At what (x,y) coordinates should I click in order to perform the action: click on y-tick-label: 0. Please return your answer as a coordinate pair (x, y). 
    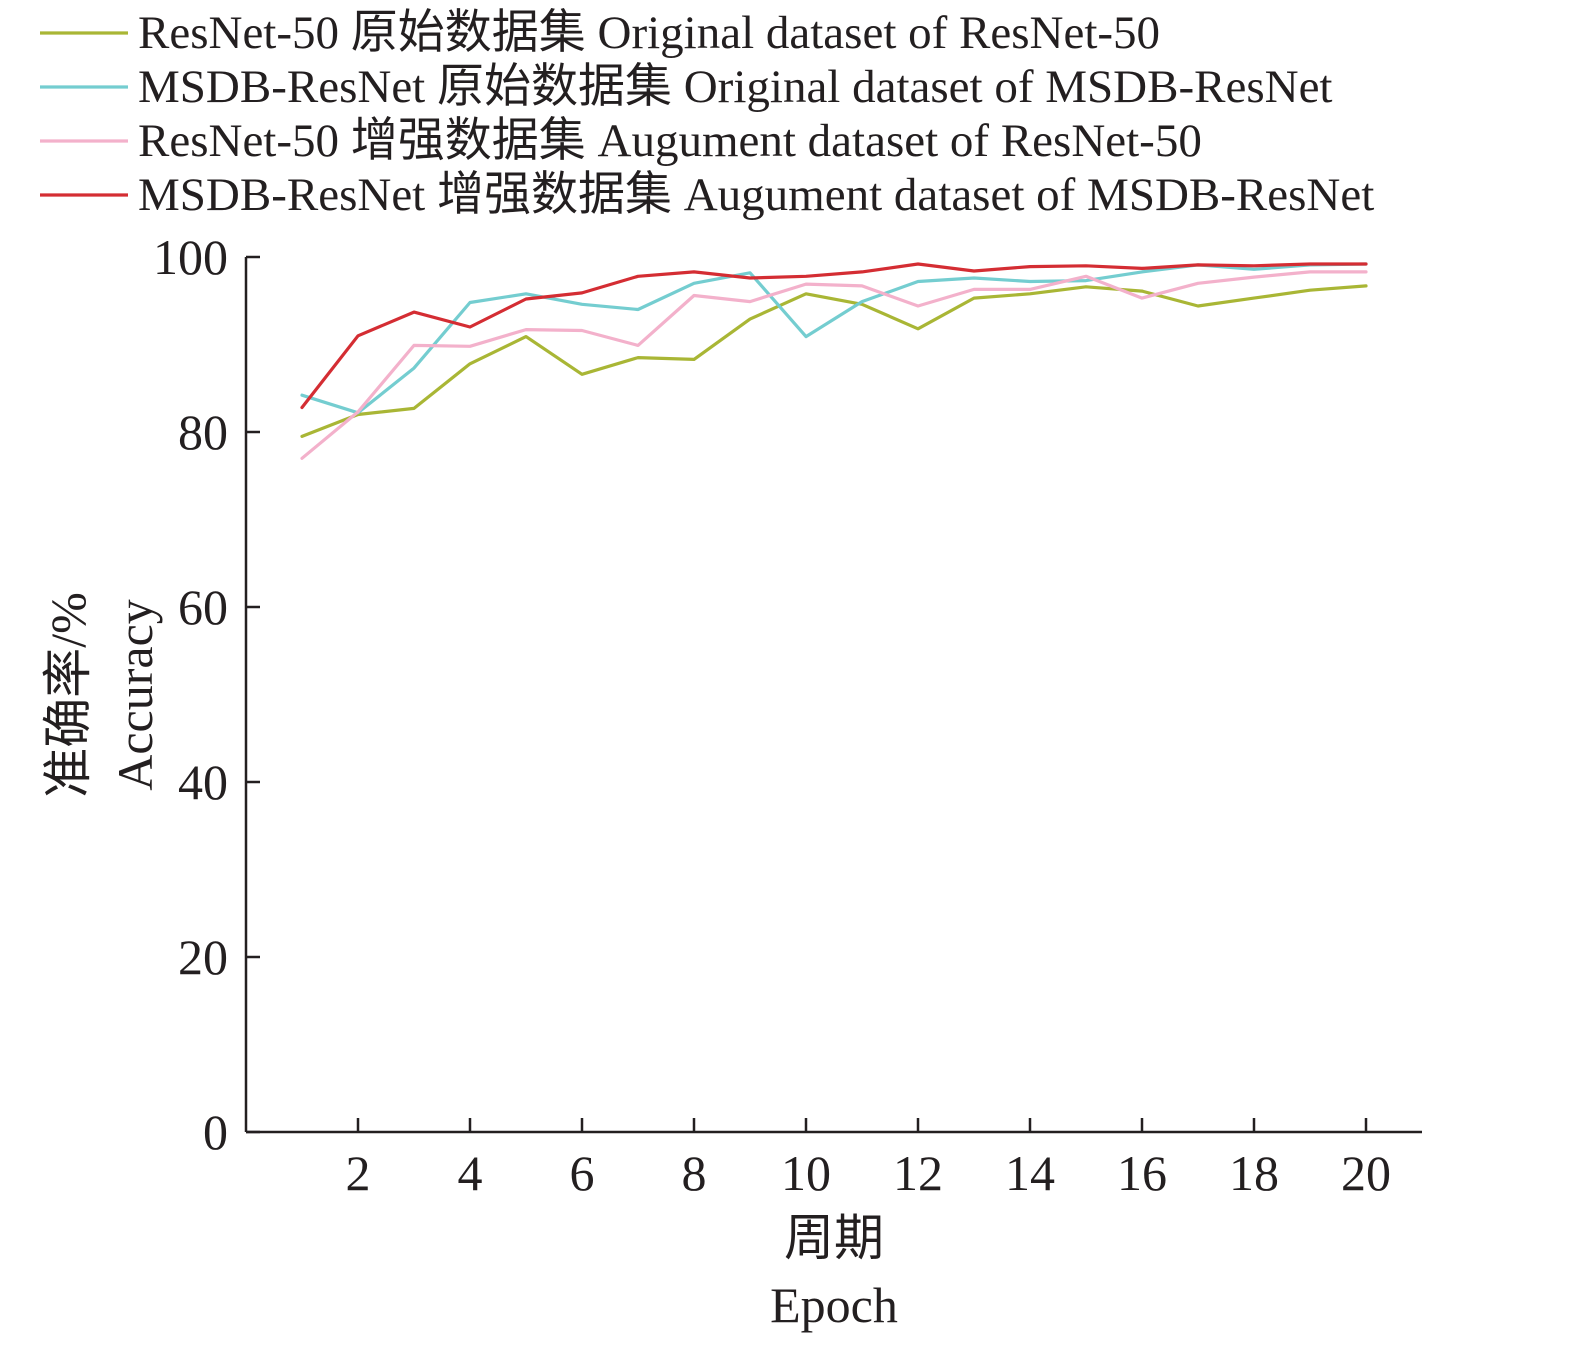
    Looking at the image, I should click on (215, 1132).